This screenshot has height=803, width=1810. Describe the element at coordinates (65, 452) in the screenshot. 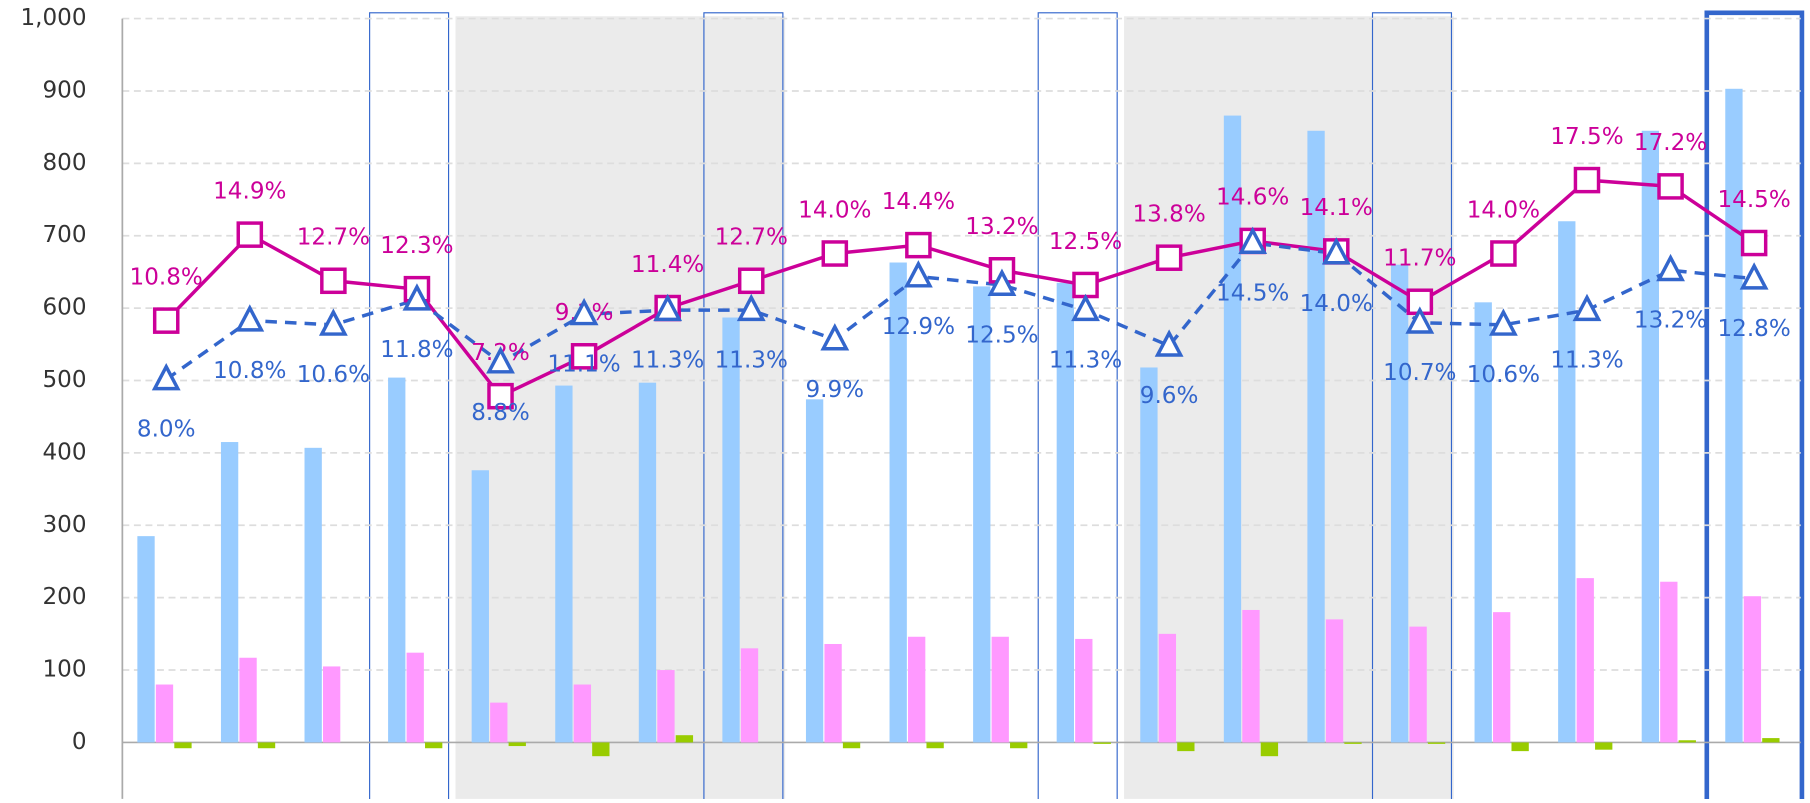

I see `y-tick-label: 400` at that location.